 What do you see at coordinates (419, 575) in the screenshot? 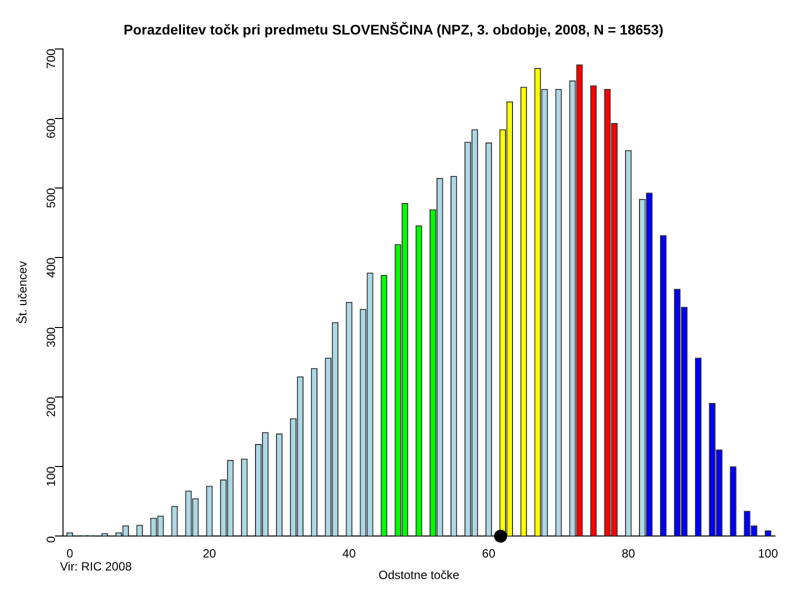
I see `x-axis-title: Odstotne točke` at bounding box center [419, 575].